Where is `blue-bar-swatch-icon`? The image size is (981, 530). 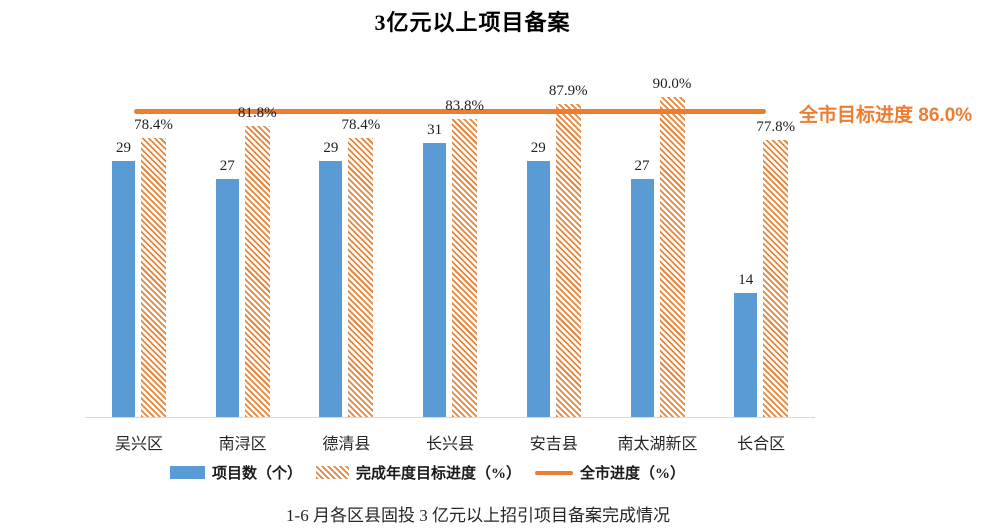 blue-bar-swatch-icon is located at coordinates (187, 472).